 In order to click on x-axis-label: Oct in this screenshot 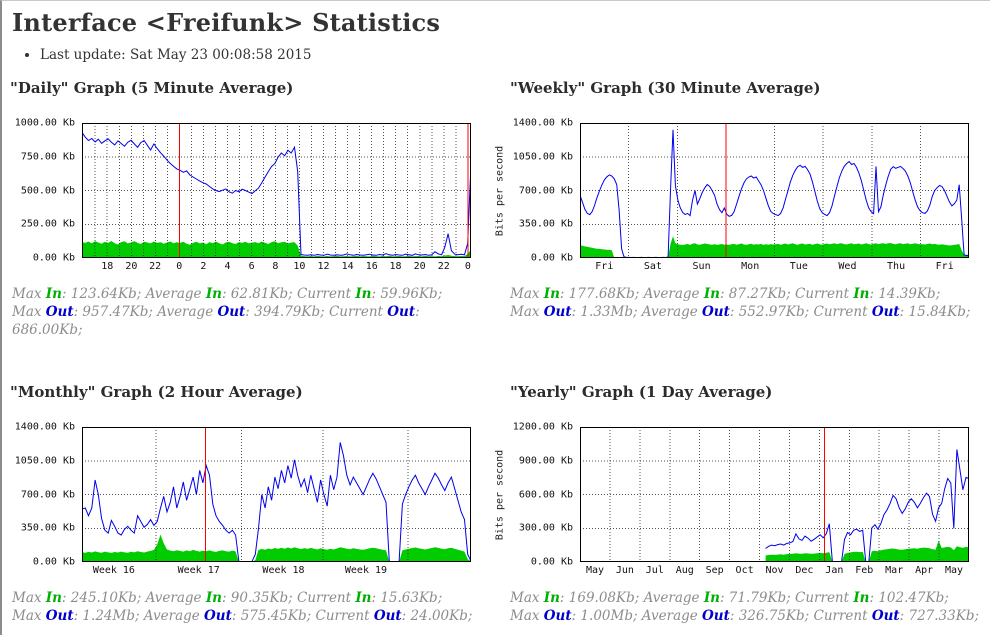, I will do `click(744, 570)`.